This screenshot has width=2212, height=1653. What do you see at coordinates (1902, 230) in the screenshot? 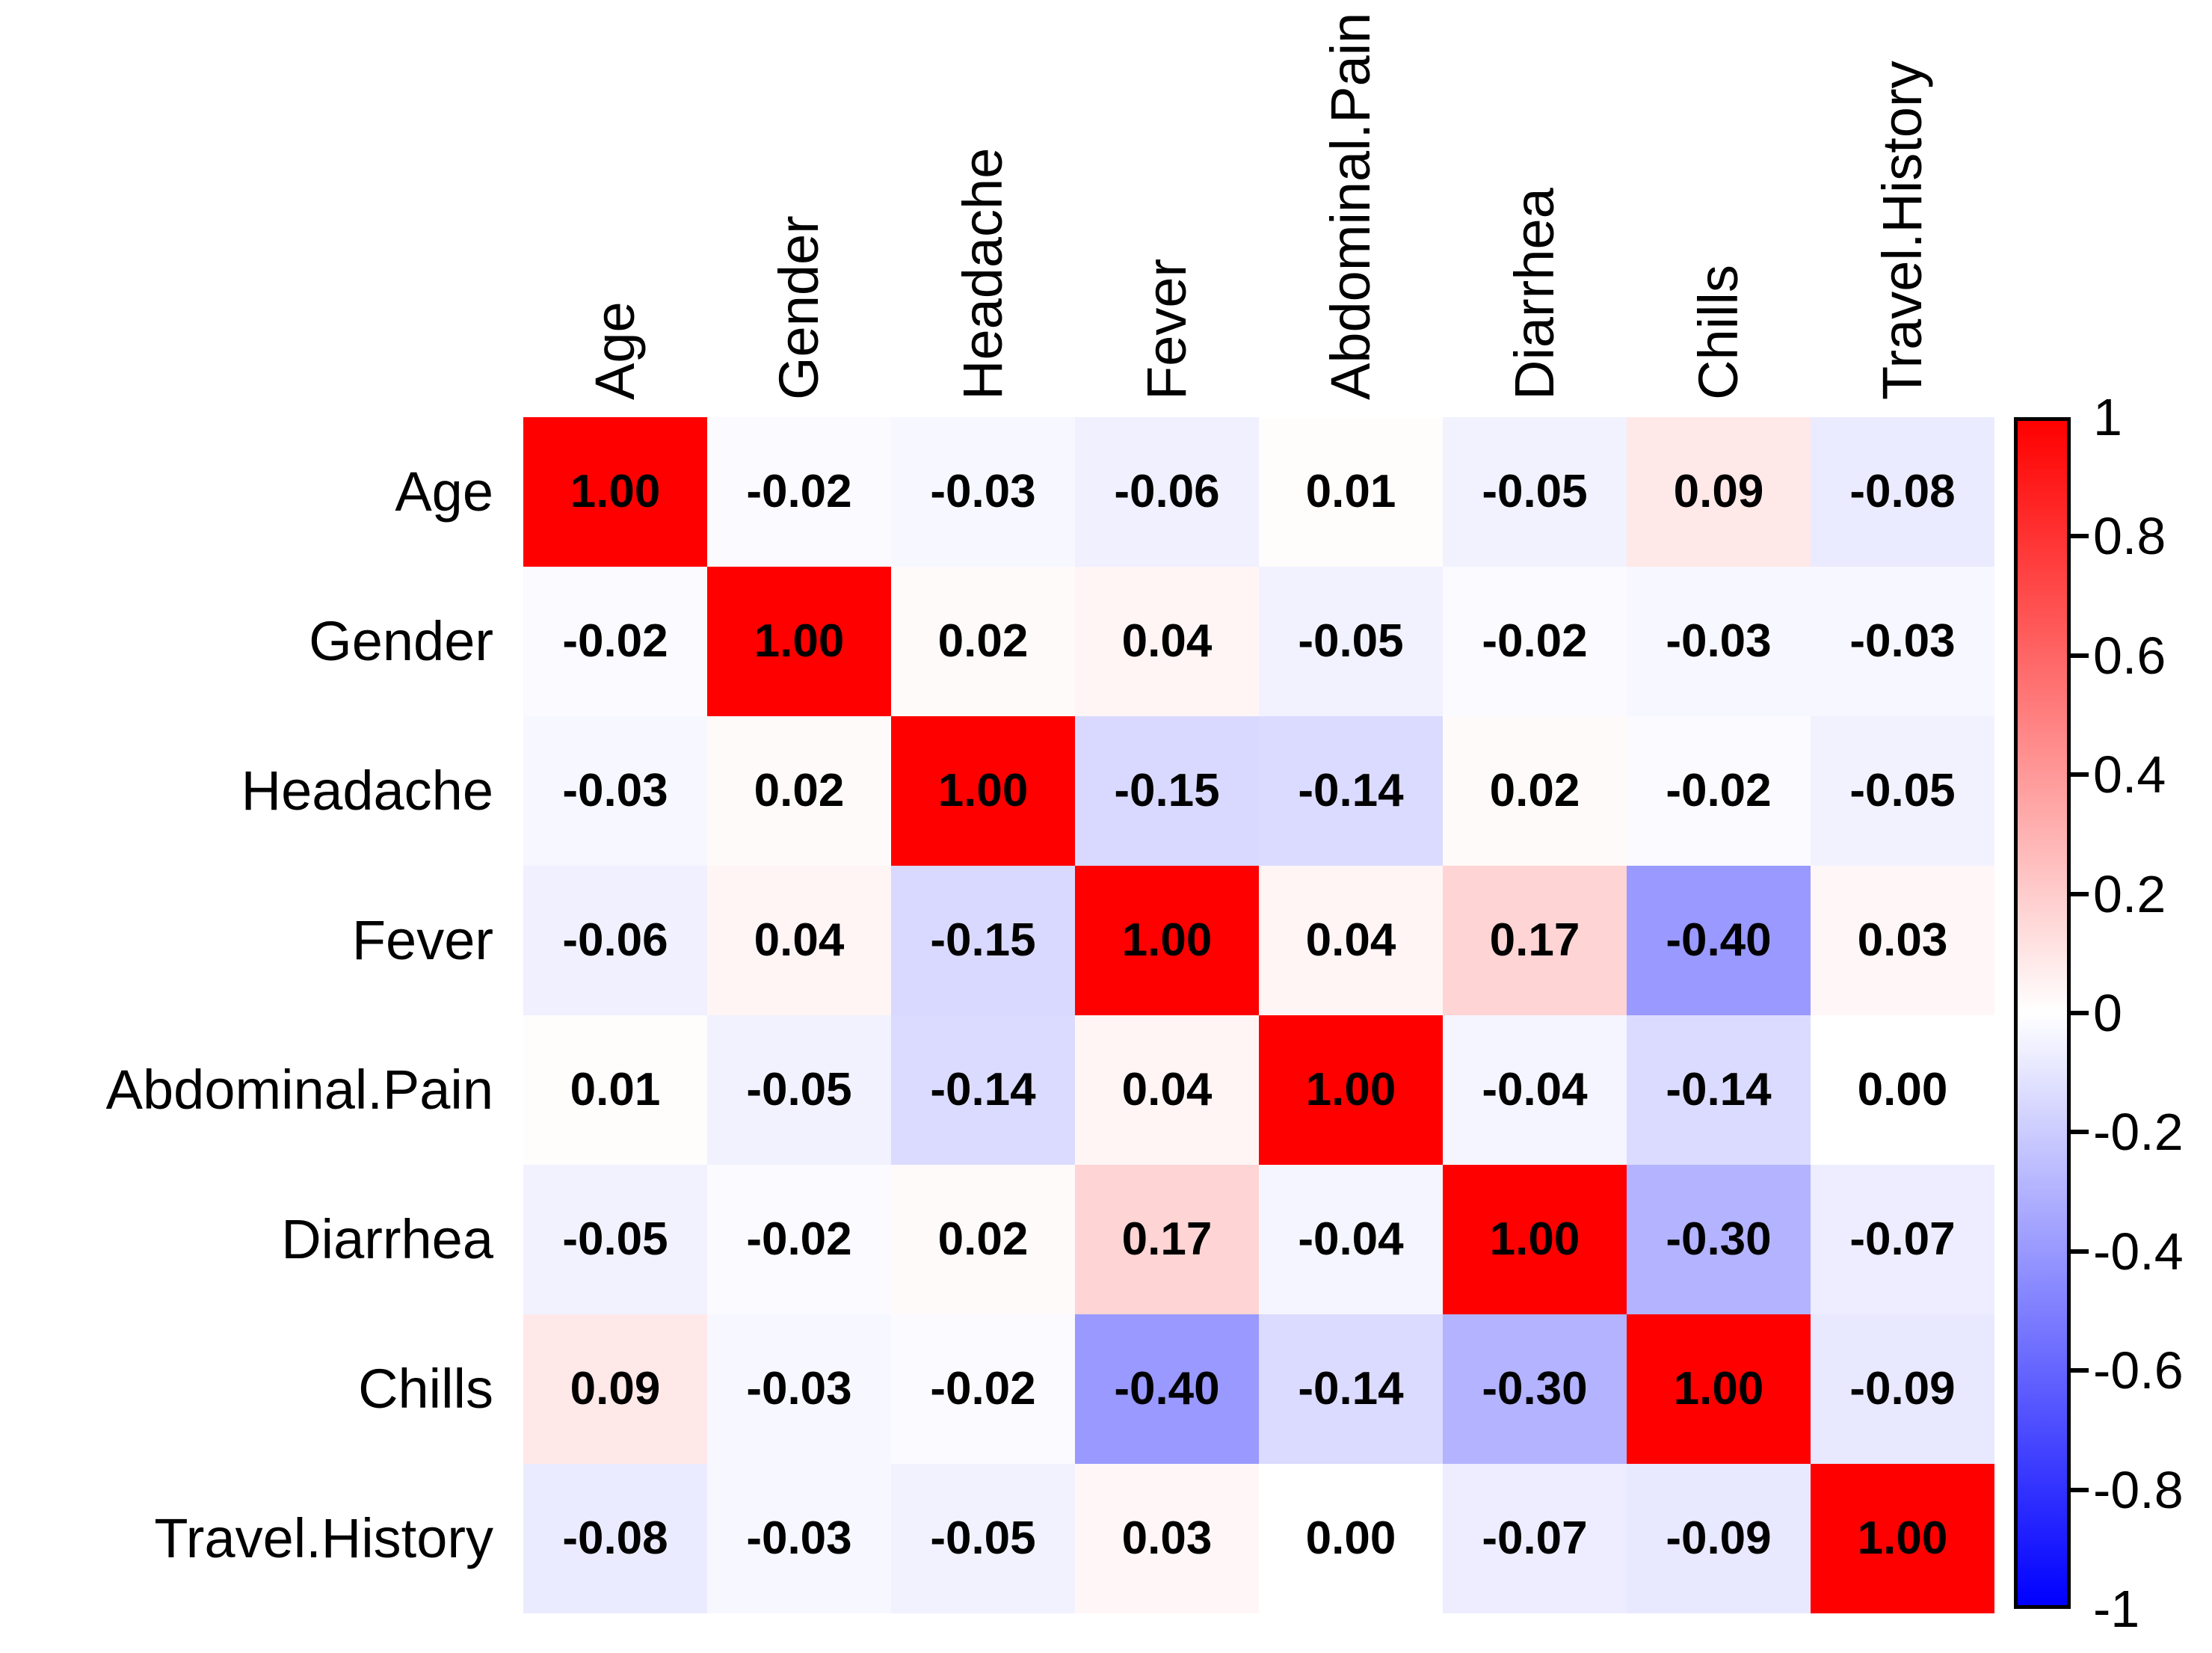
I see `column-label: Travel.History` at bounding box center [1902, 230].